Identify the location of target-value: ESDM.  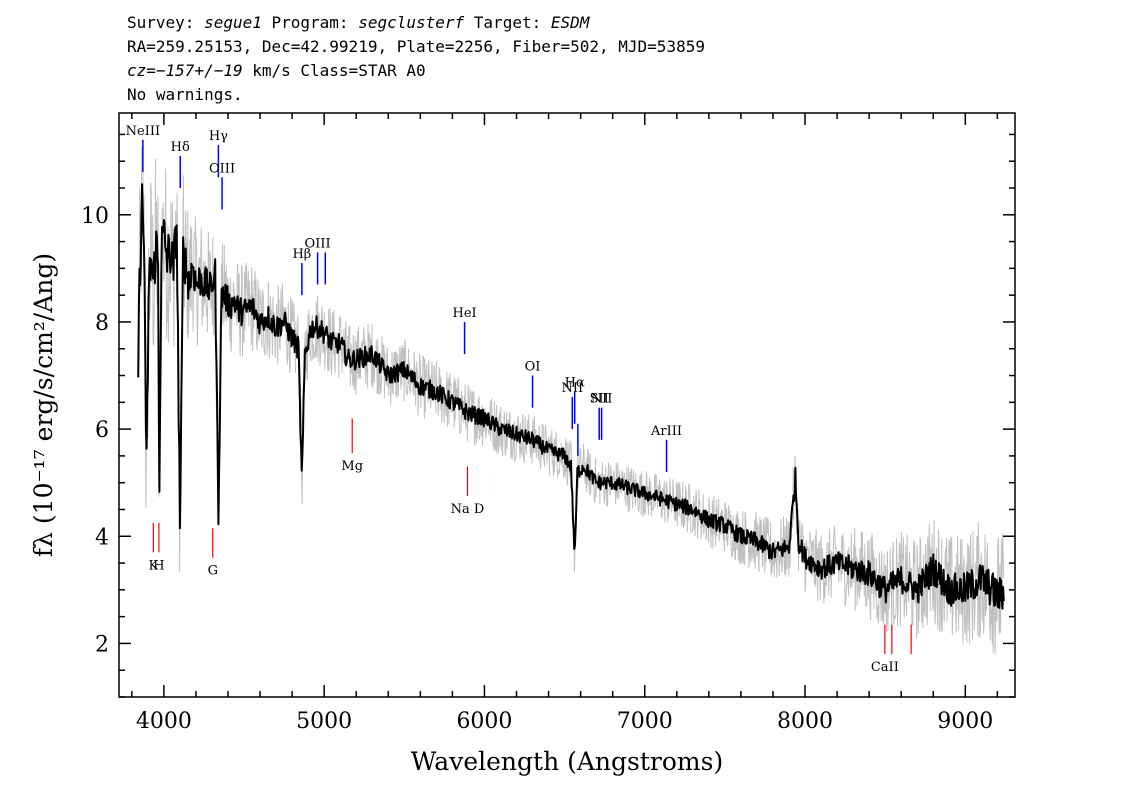
(570, 22).